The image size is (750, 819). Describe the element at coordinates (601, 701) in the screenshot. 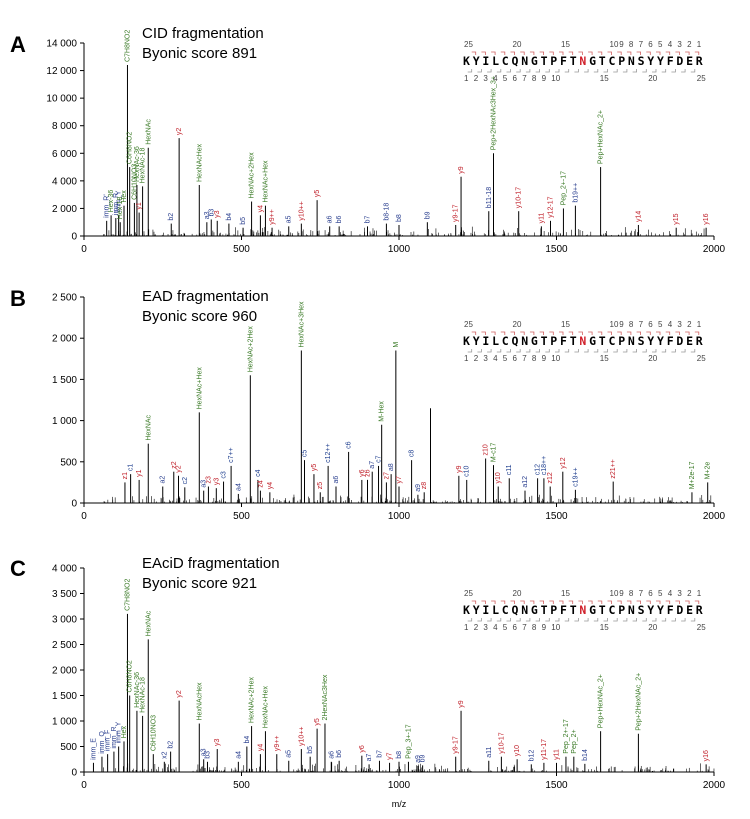

I see `peak-label: Pep+HexNAc_2+` at that location.